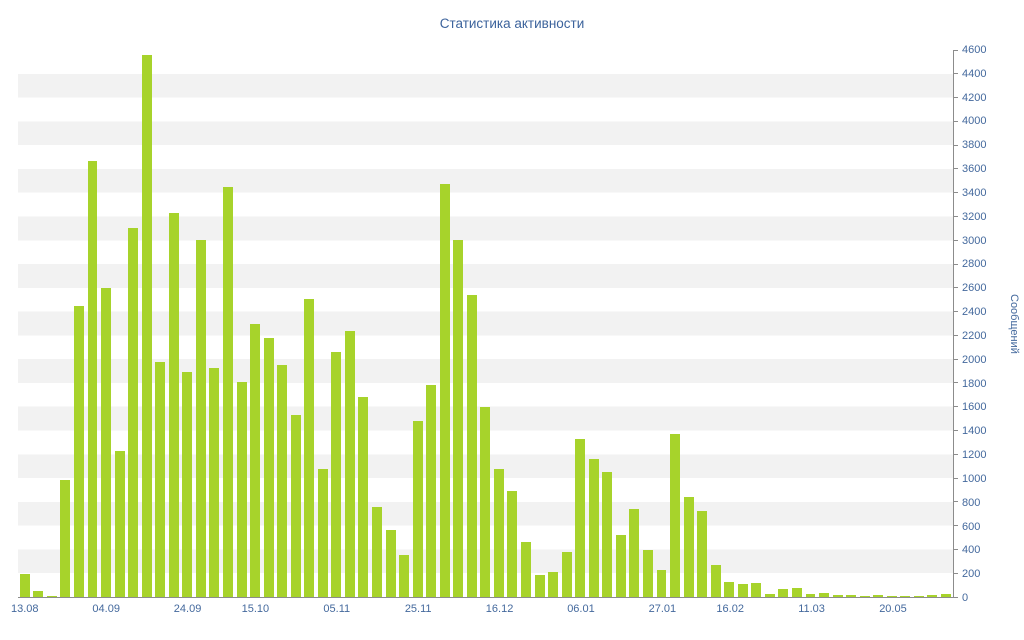 This screenshot has height=640, width=1024. Describe the element at coordinates (974, 478) in the screenshot. I see `y-tick-label: 1000` at that location.